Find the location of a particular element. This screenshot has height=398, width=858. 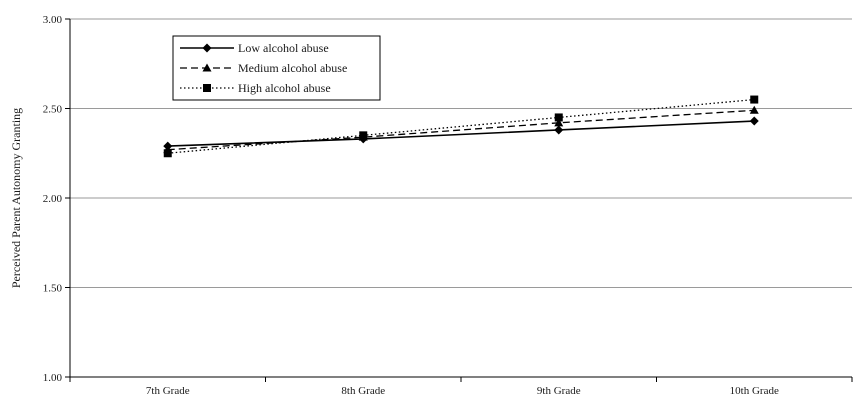

y-tick-label: 2.00 is located at coordinates (53, 199).